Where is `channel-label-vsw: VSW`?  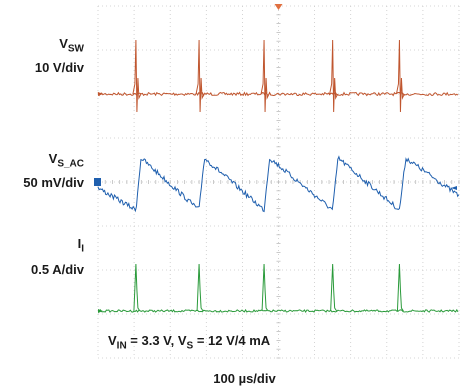
channel-label-vsw: VSW is located at coordinates (42, 45).